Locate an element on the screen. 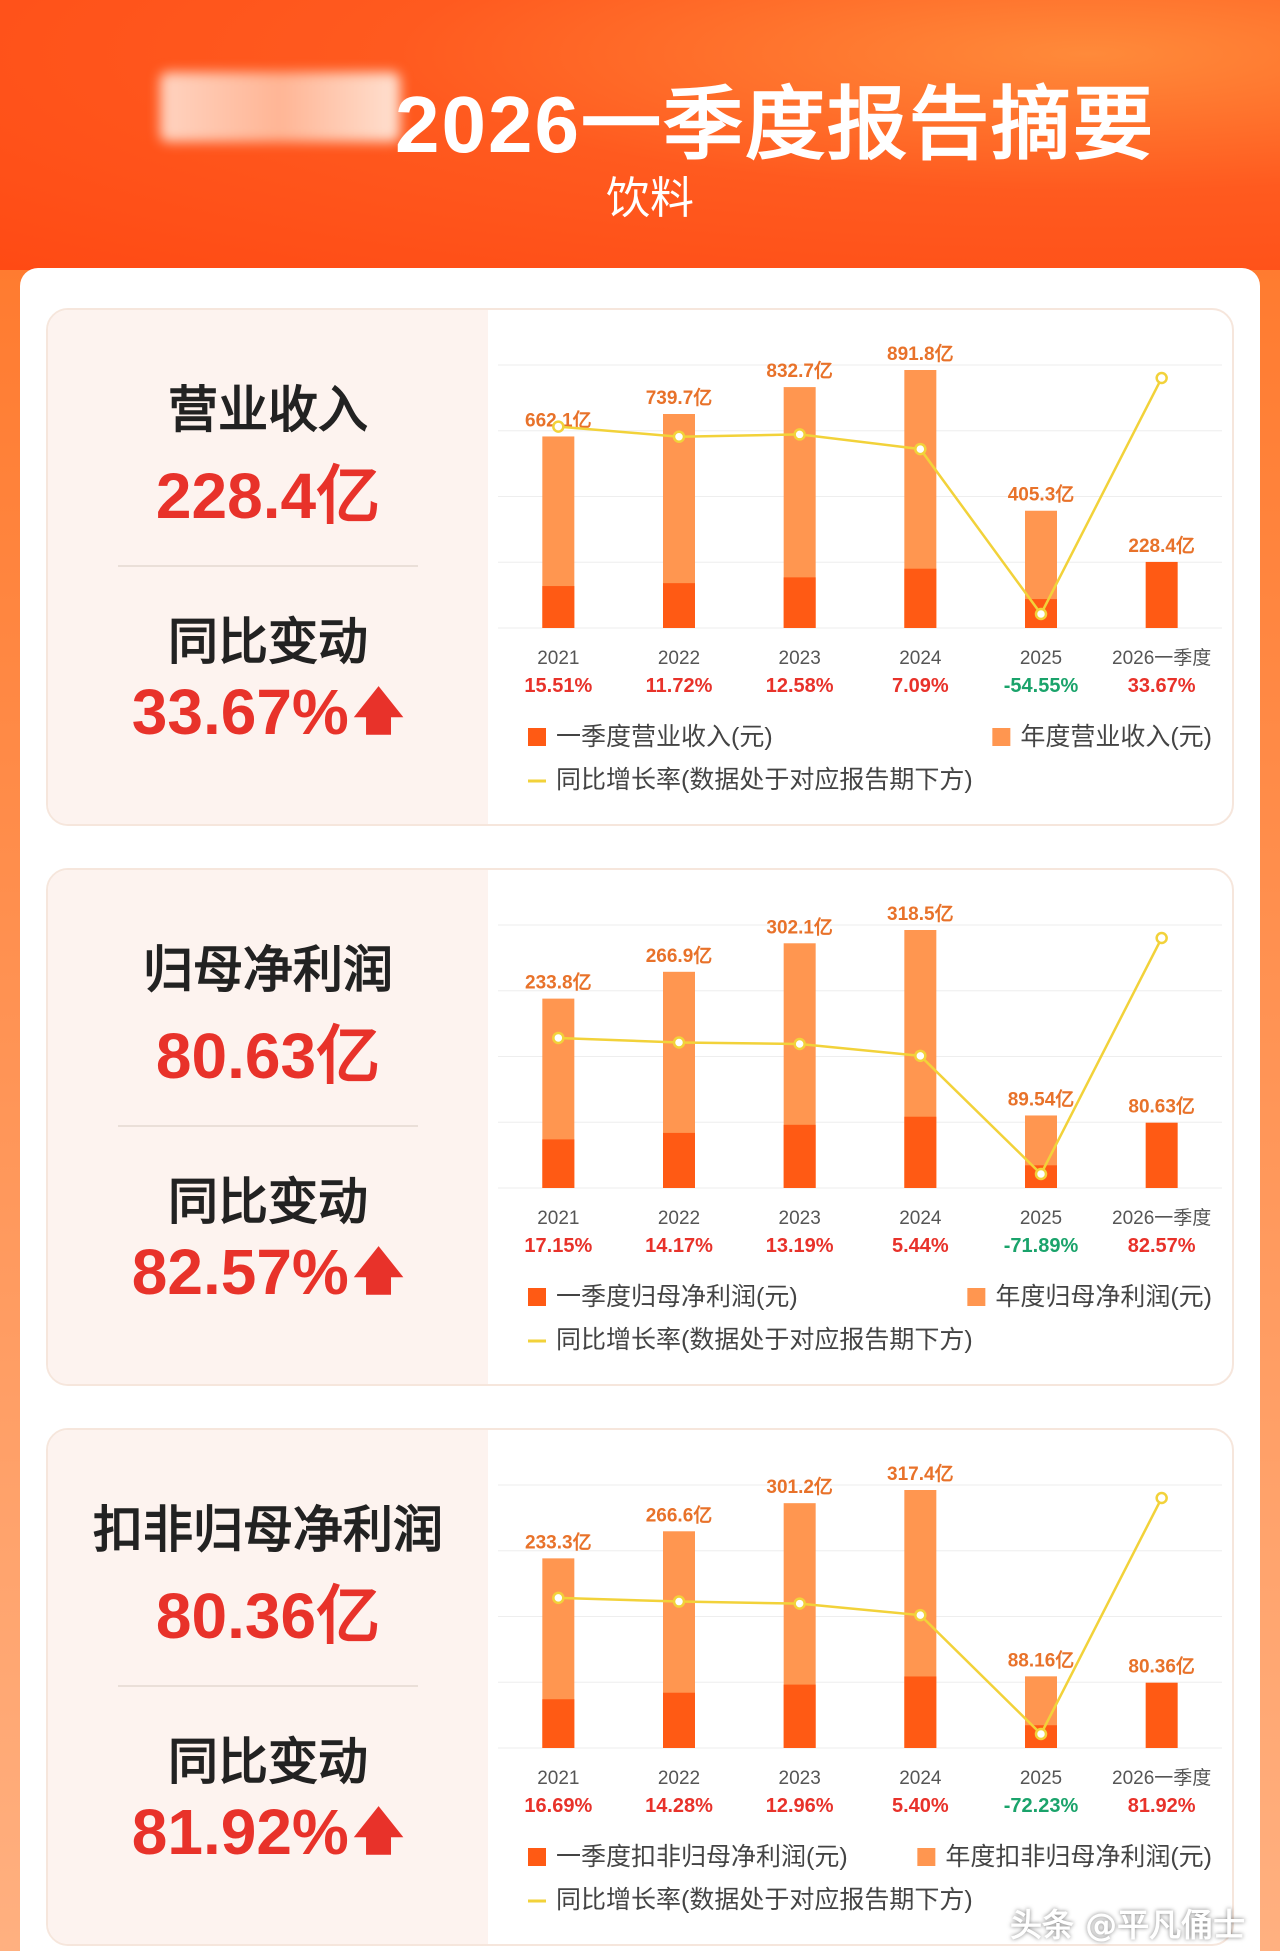  growth-label: 5.40% is located at coordinates (920, 1806).